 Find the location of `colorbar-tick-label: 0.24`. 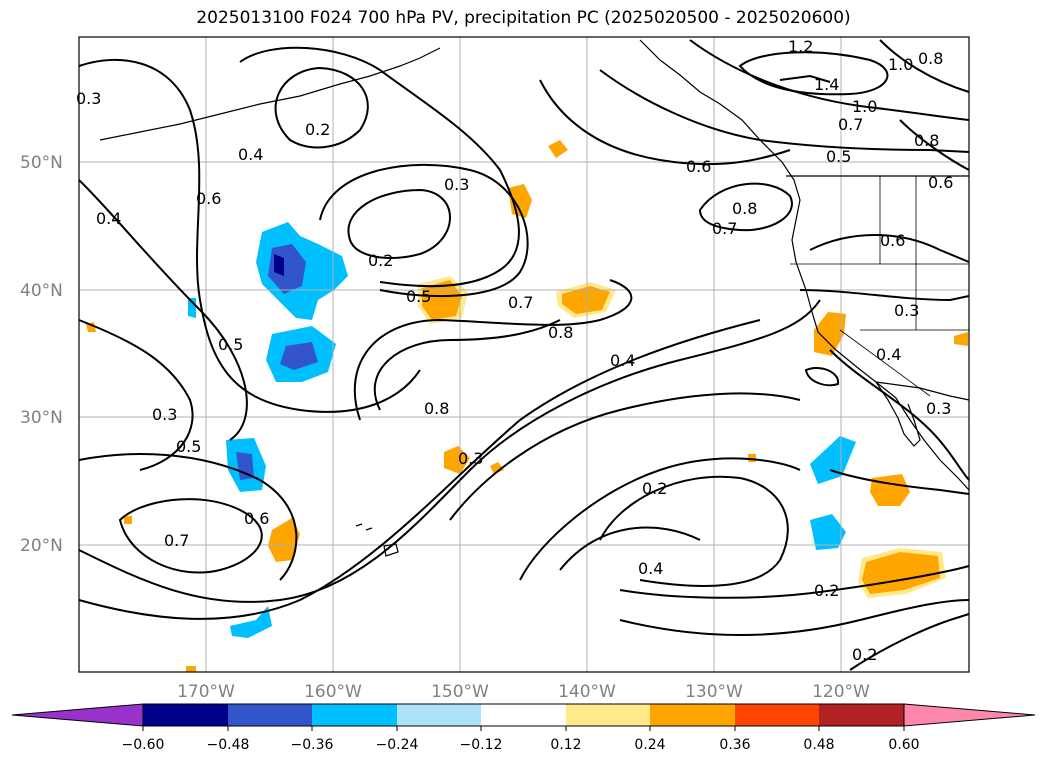

colorbar-tick-label: 0.24 is located at coordinates (649, 745).